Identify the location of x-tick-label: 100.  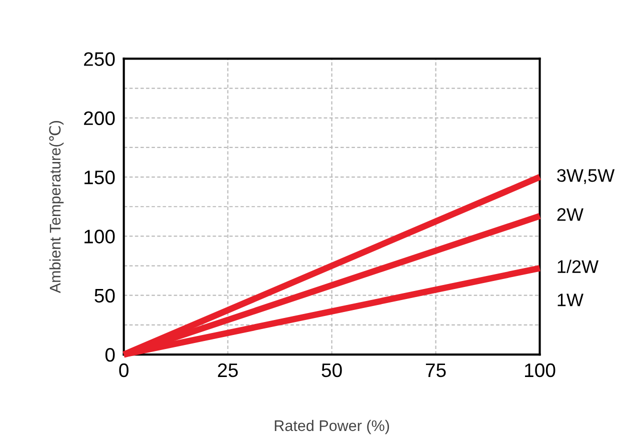
(540, 370).